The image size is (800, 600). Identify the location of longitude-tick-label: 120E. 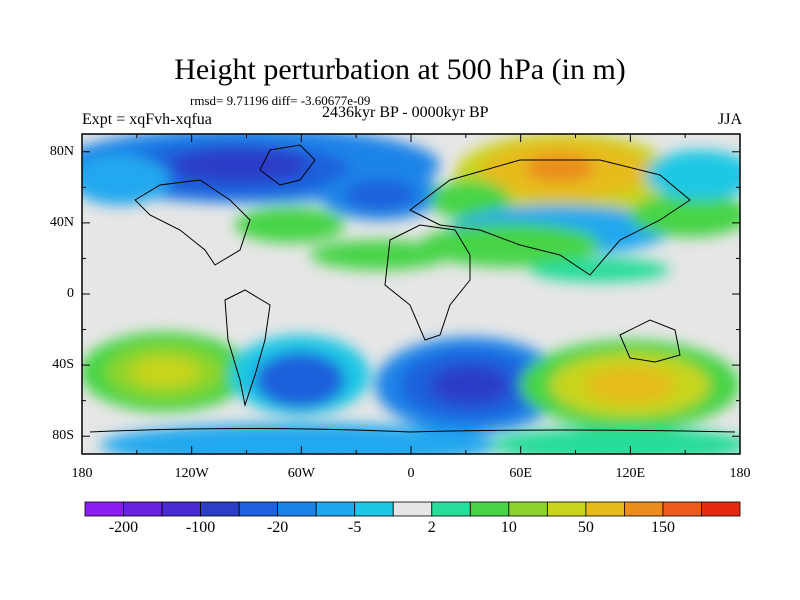
(630, 473).